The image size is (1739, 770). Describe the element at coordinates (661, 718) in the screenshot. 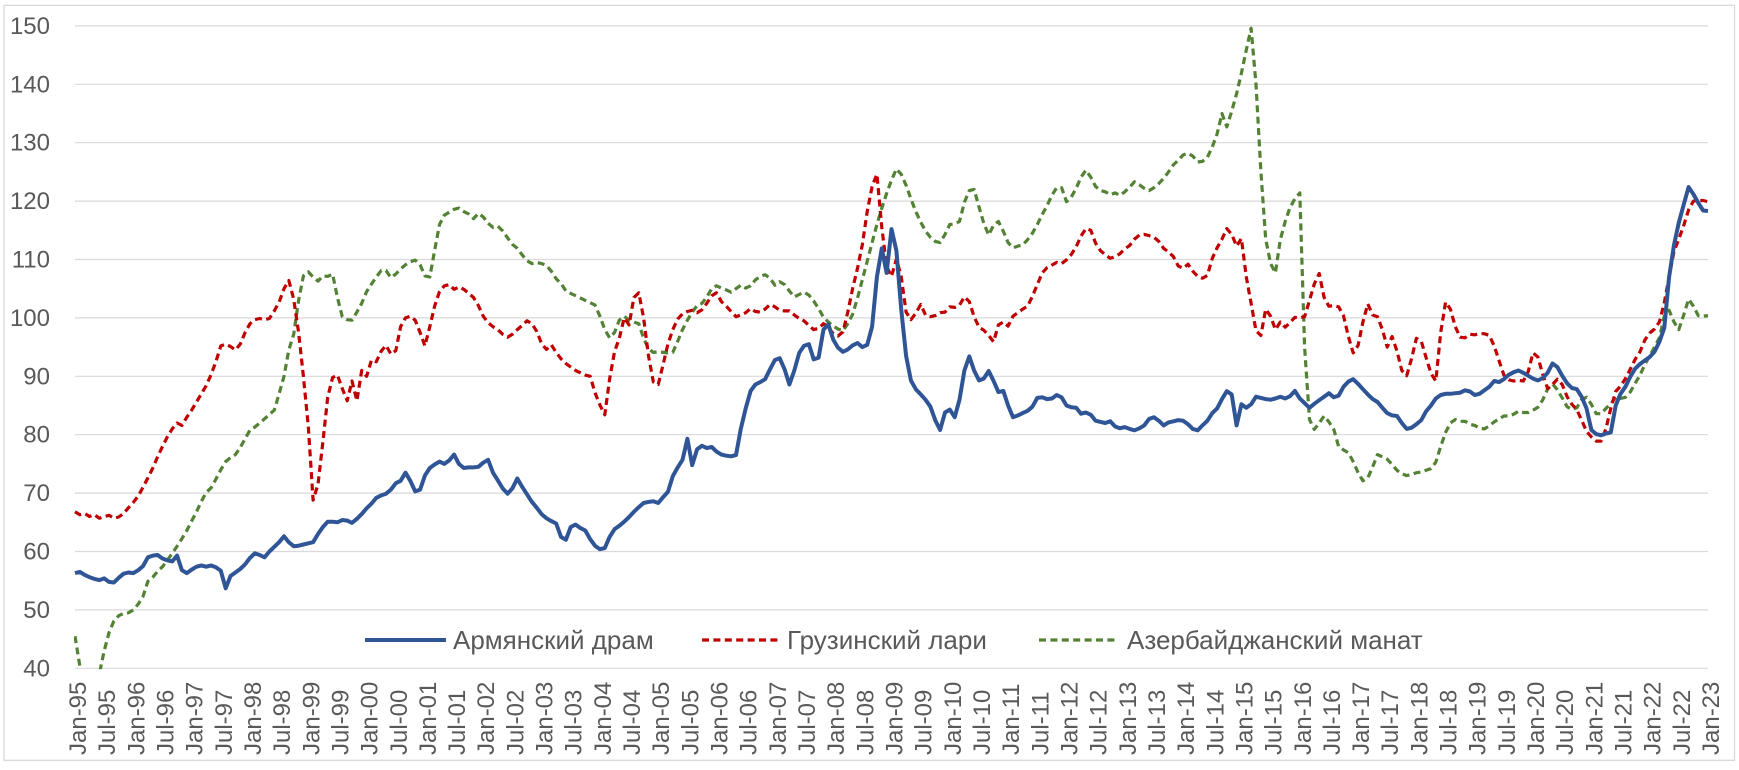

I see `svg-text: Jan-05` at that location.